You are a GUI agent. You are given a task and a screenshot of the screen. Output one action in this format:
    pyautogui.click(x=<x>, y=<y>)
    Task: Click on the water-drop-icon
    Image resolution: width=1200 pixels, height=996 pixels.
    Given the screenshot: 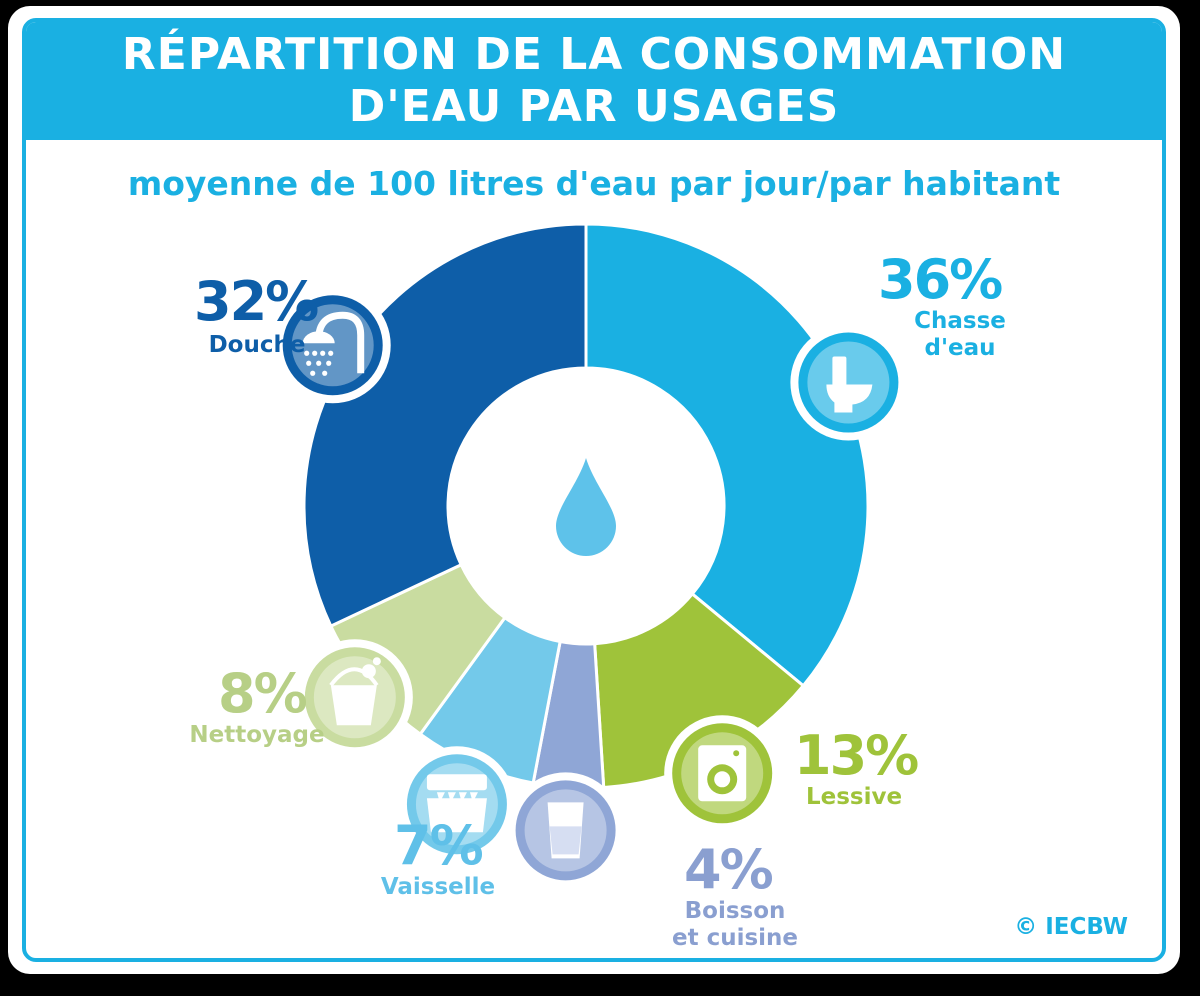 What is the action you would take?
    pyautogui.click(x=586, y=507)
    